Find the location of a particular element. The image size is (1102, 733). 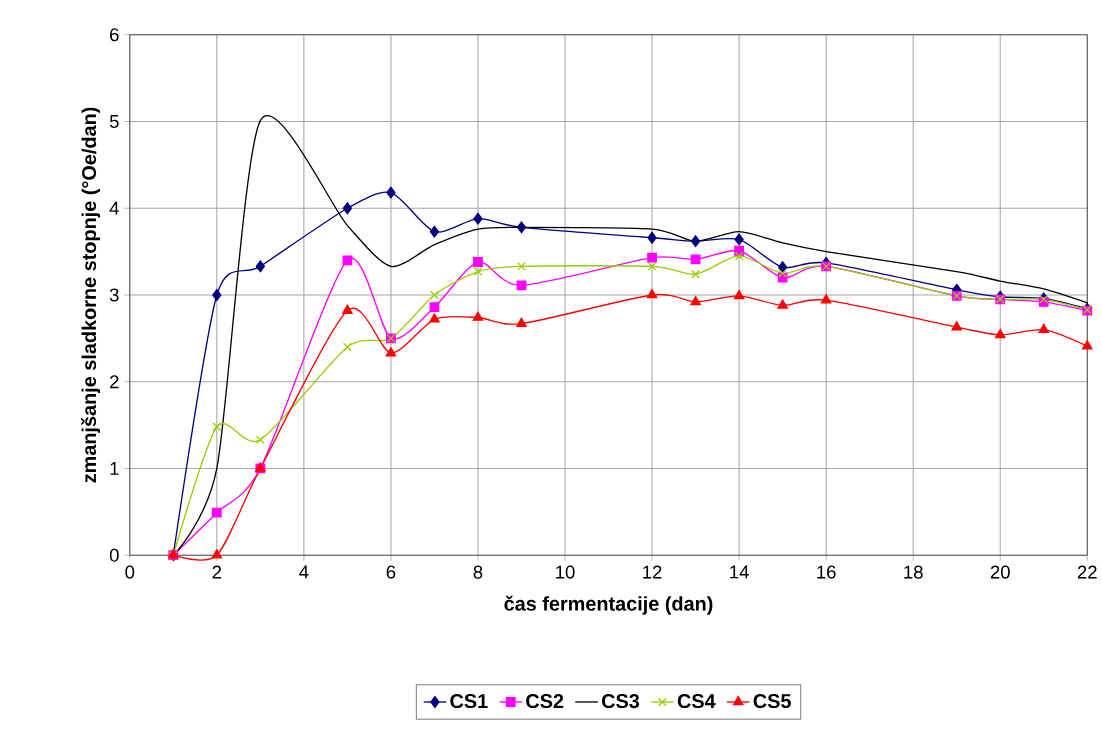

x-tick-label: 4 is located at coordinates (304, 572).